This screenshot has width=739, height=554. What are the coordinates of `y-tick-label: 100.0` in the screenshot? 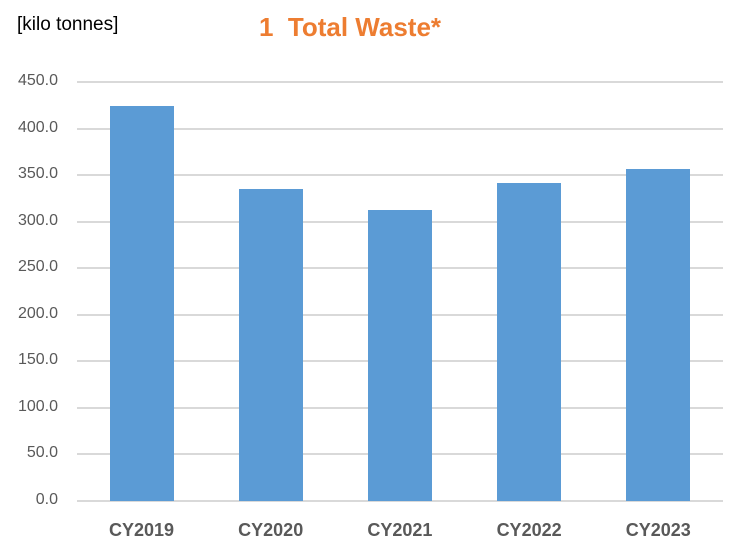 It's located at (37, 406).